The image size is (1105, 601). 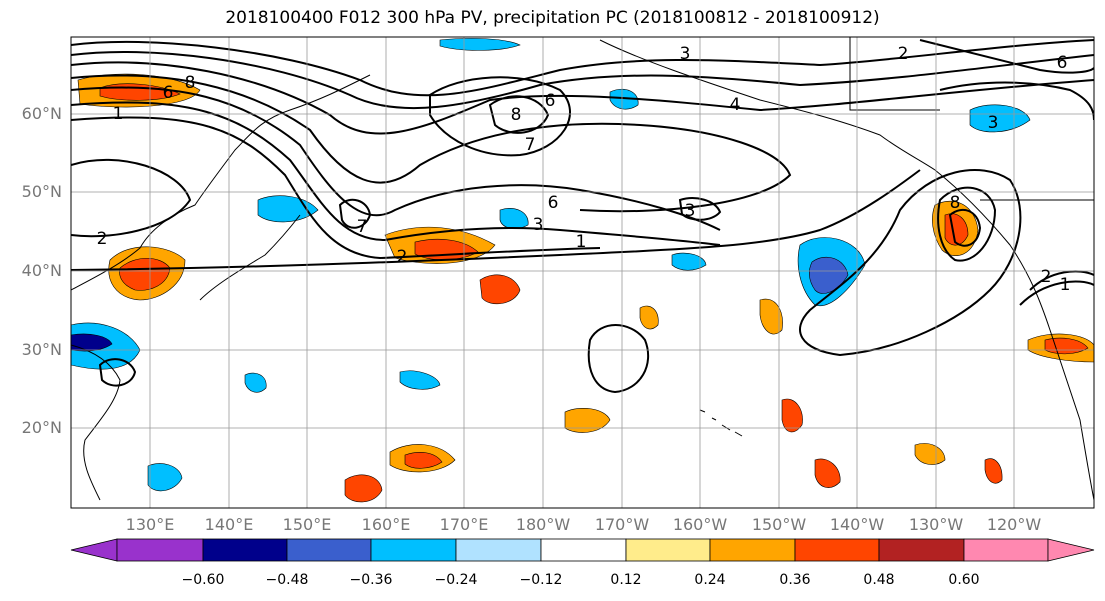 I want to click on lon-label: 130°W, so click(x=936, y=524).